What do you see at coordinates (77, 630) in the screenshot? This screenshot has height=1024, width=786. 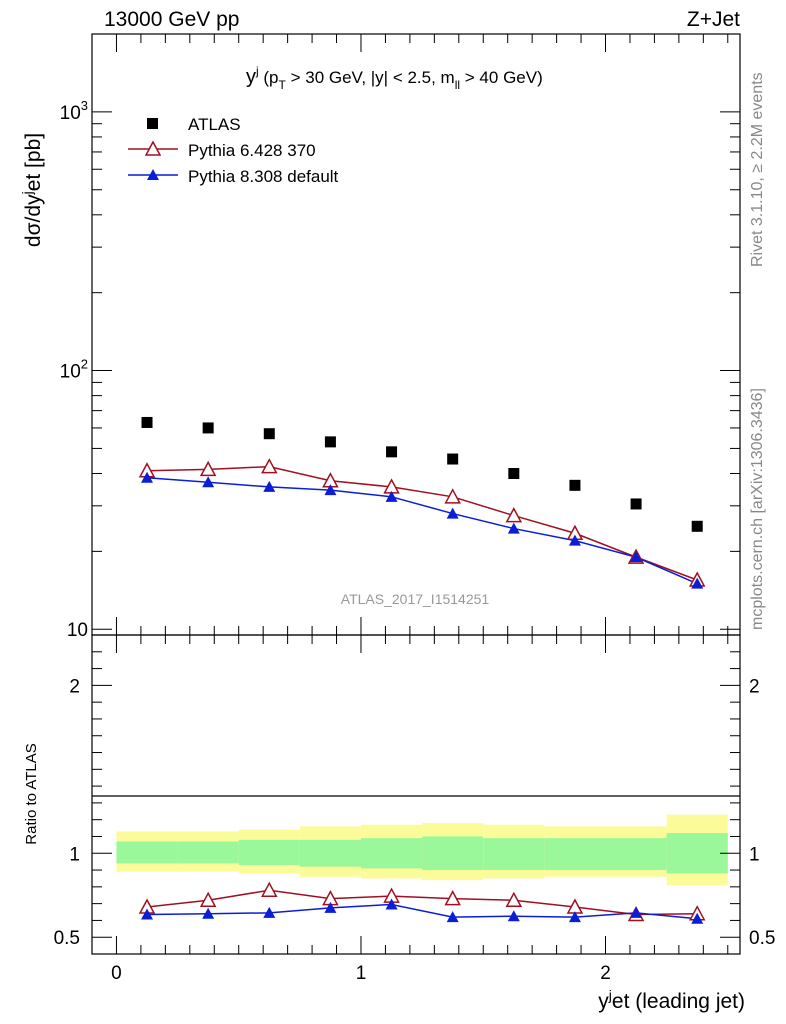 I see `main-y-tick-label: 10` at bounding box center [77, 630].